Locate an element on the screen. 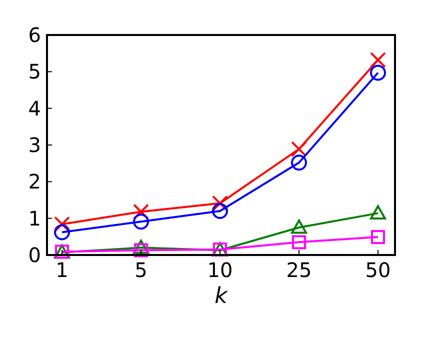 Image resolution: width=423 pixels, height=338 pixels. y-tick-label: 4 is located at coordinates (34, 108).